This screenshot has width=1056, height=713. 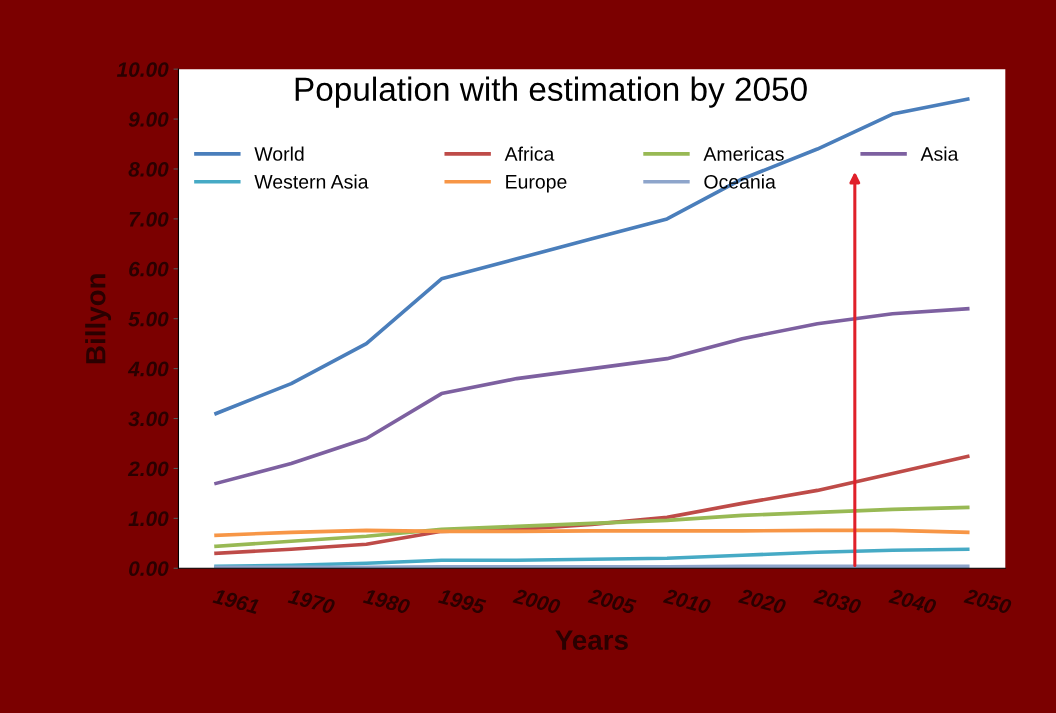 What do you see at coordinates (386, 601) in the screenshot?
I see `x-tick-label: 1980` at bounding box center [386, 601].